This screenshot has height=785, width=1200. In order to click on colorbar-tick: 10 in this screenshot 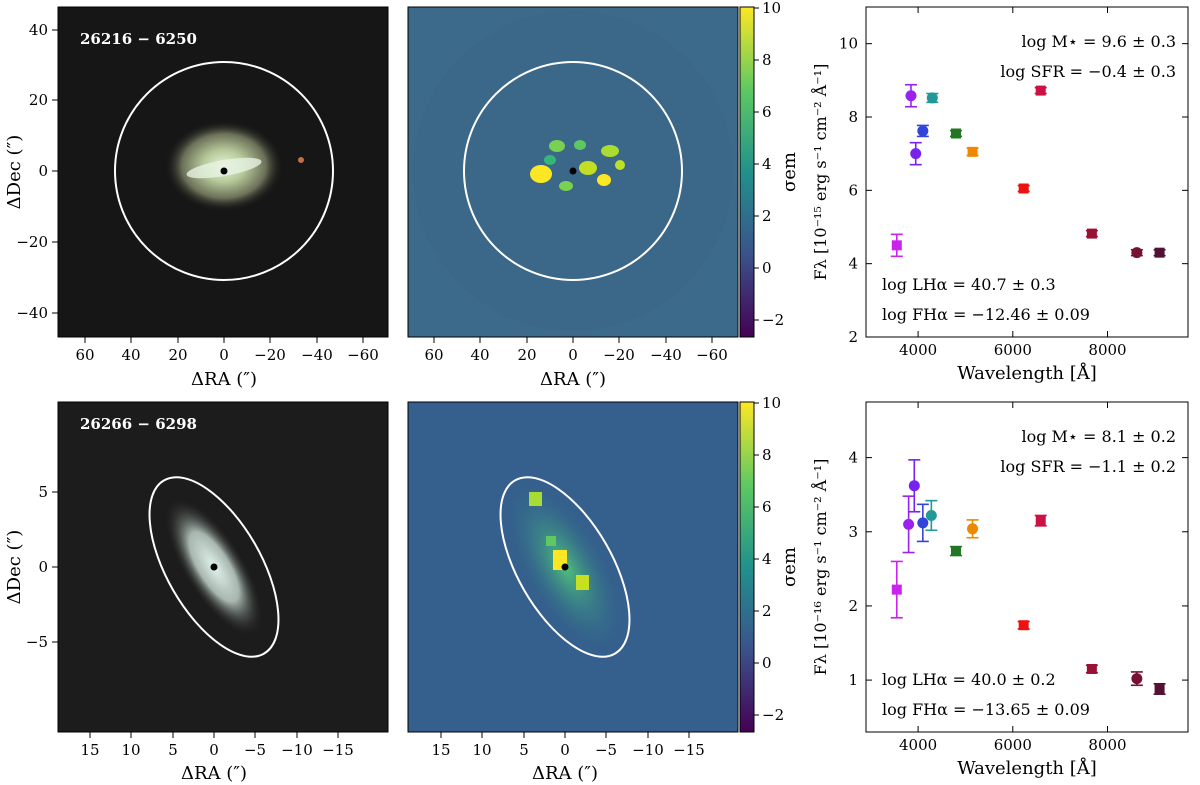, I will do `click(771, 8)`.